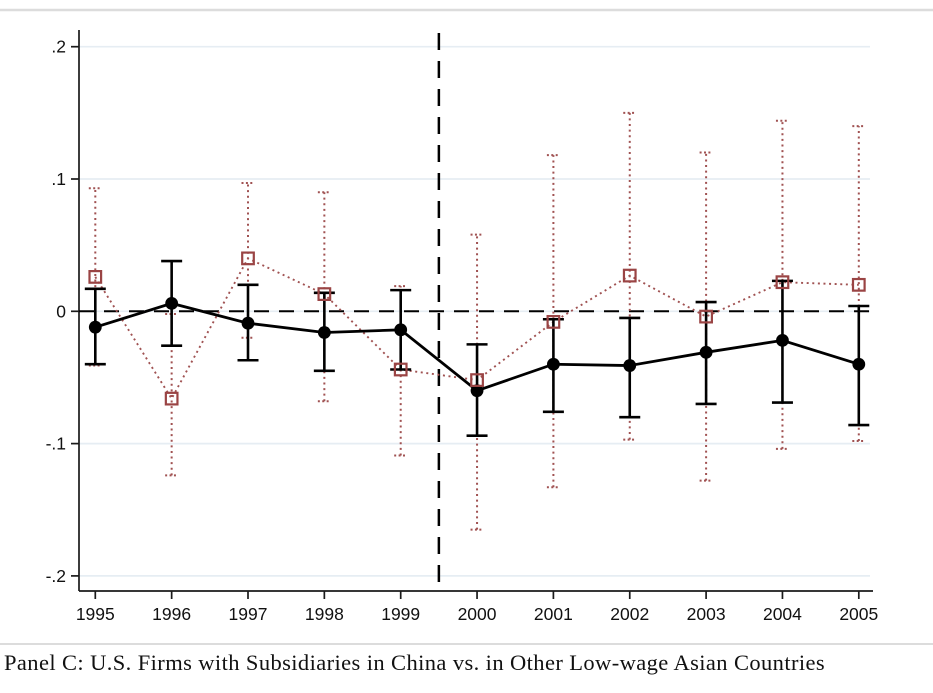 This screenshot has height=693, width=933. Describe the element at coordinates (56, 444) in the screenshot. I see `y-axis-tick-label: -.1` at that location.